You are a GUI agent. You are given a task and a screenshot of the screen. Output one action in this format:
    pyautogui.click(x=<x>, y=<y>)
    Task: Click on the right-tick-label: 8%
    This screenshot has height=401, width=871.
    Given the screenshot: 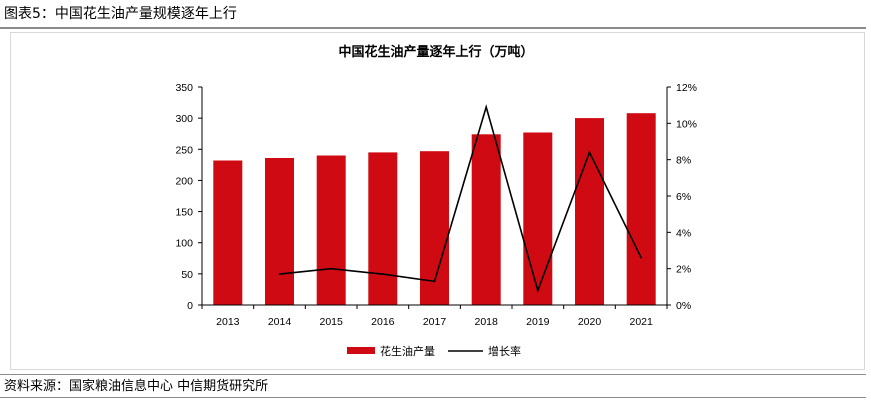 What is the action you would take?
    pyautogui.click(x=683, y=161)
    